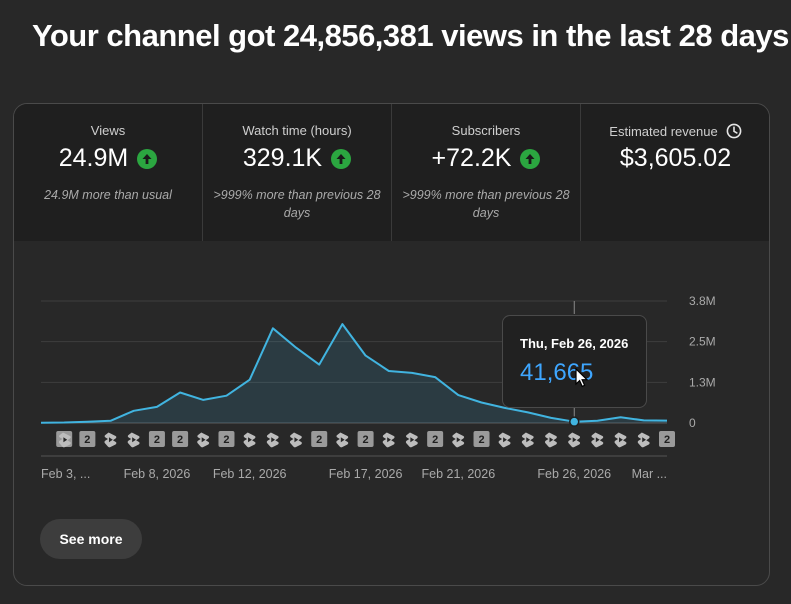  Describe the element at coordinates (663, 131) in the screenshot. I see `metric-label: Estimated revenue` at that location.